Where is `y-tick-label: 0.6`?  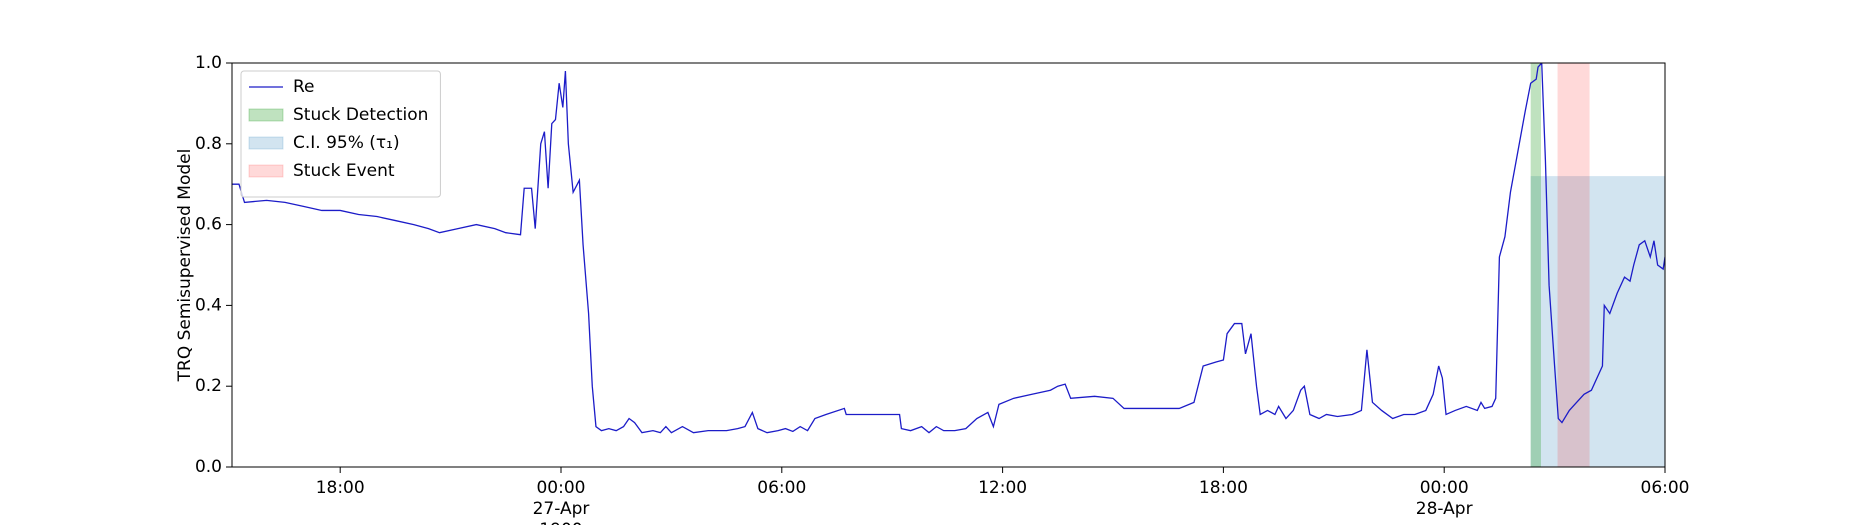 y-tick-label: 0.6 is located at coordinates (208, 225).